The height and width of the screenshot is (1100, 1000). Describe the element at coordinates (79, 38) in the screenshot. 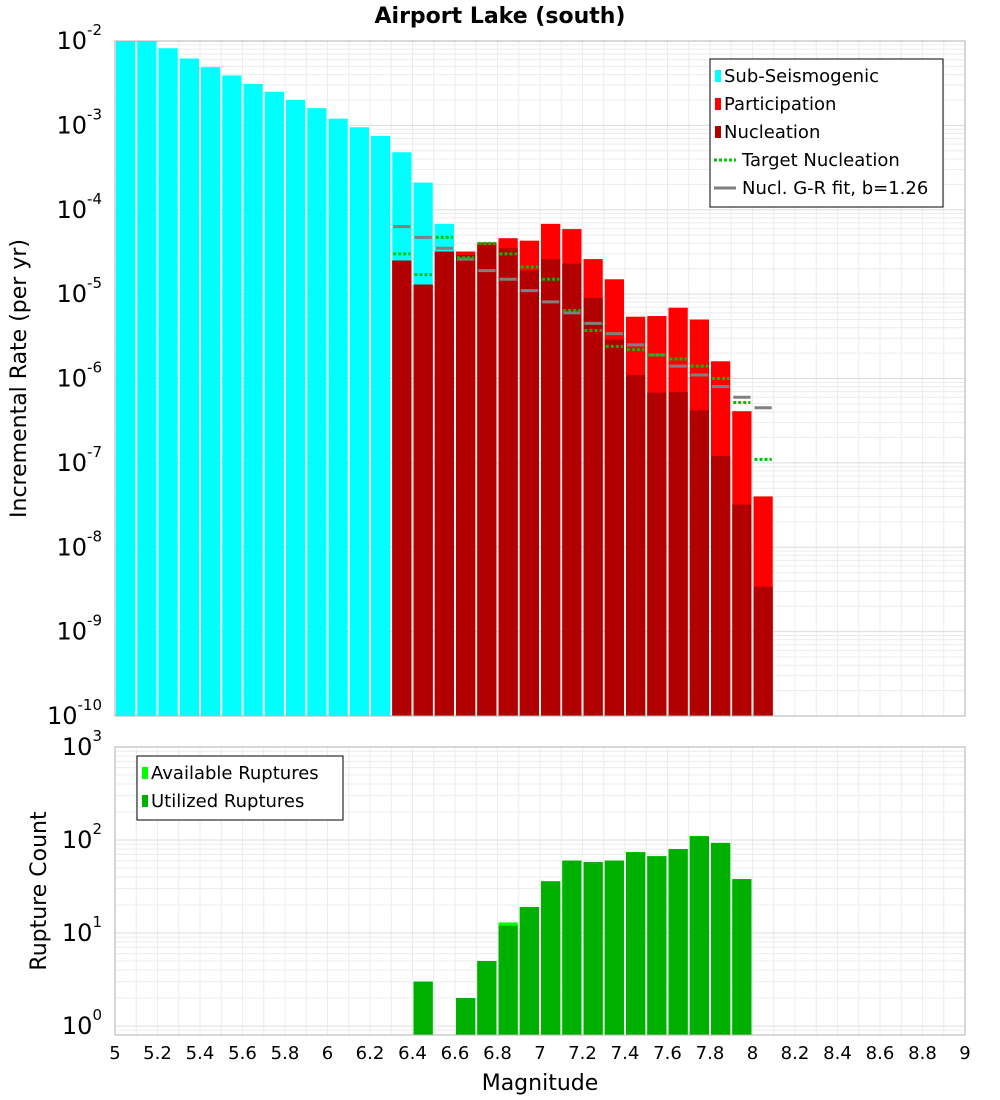

I see `y-tick-label: 10⁻²` at that location.